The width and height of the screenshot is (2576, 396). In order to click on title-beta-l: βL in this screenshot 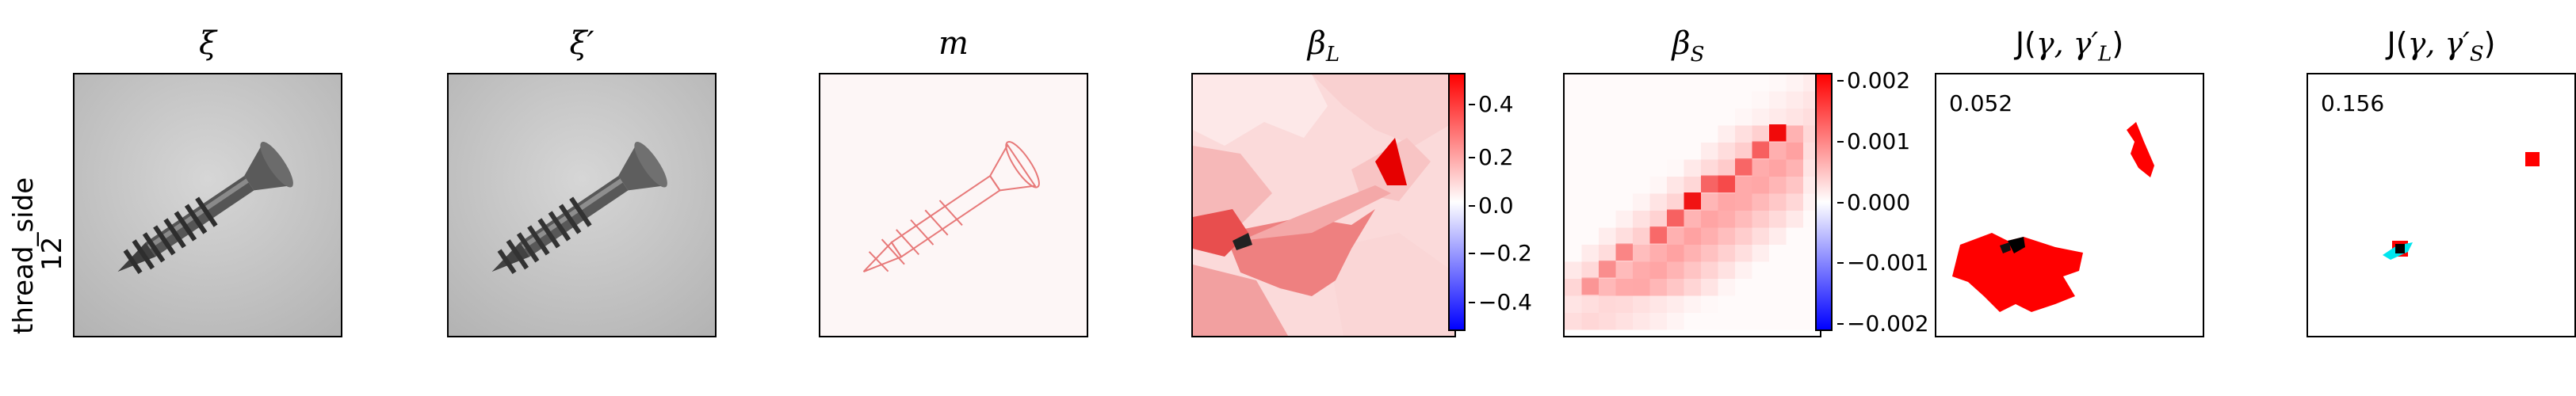, I will do `click(1323, 46)`.